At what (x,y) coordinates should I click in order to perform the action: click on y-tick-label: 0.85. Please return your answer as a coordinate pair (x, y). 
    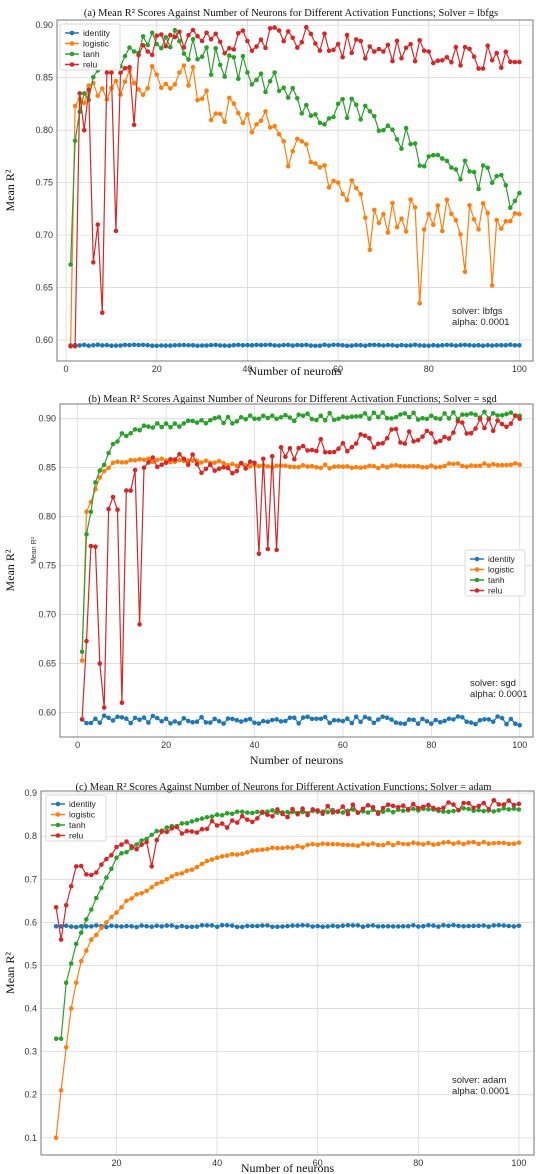
    Looking at the image, I should click on (47, 468).